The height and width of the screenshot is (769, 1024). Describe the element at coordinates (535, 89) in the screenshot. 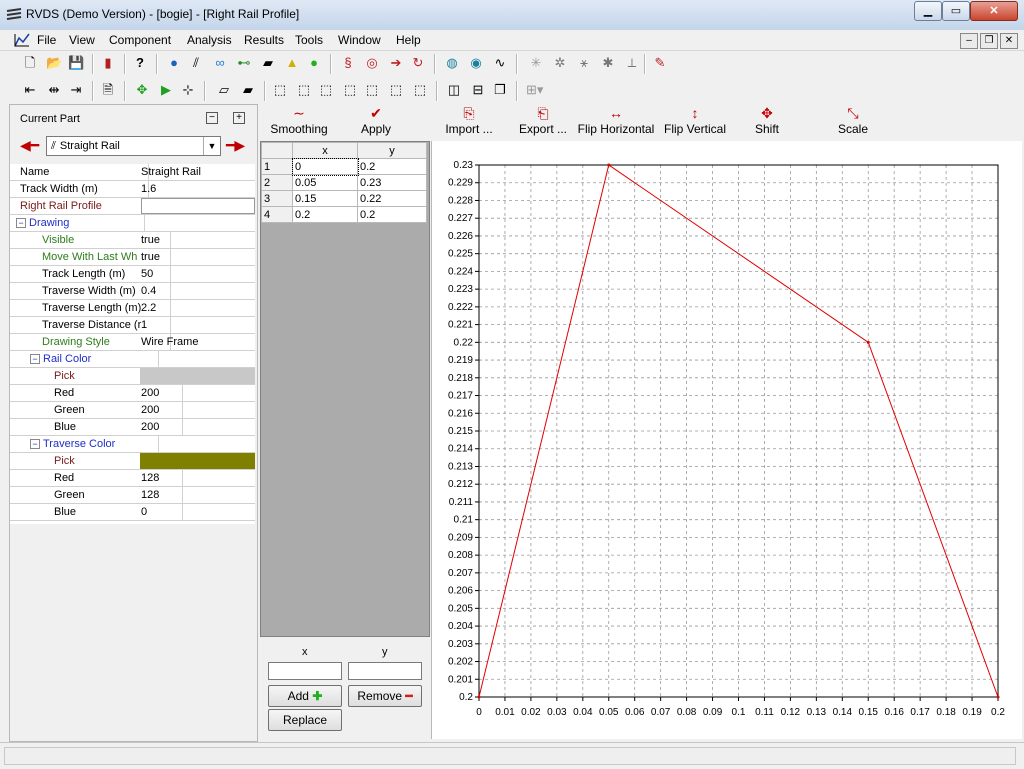

I see `tree-dropdown-icon: ⊞▾` at that location.